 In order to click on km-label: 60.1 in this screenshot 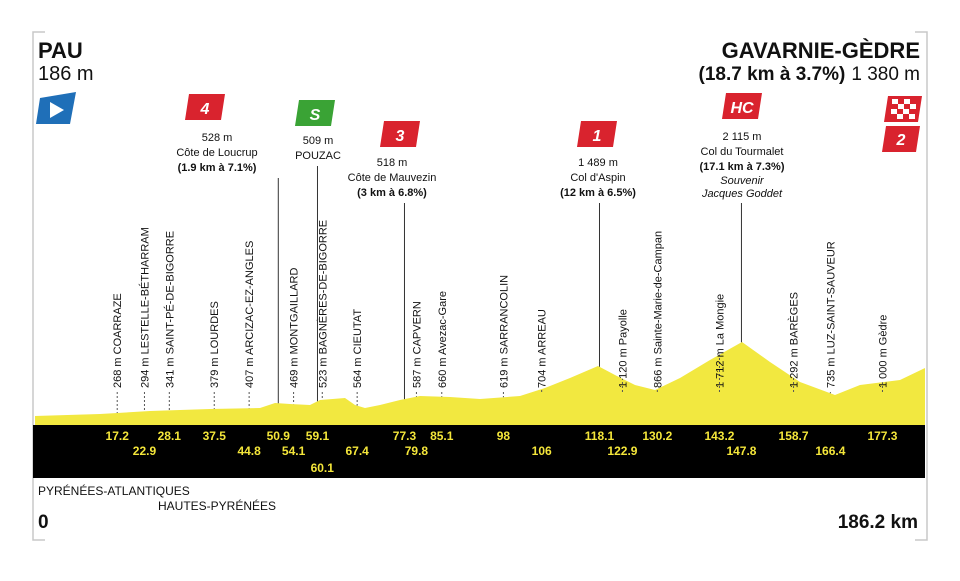, I will do `click(323, 468)`.